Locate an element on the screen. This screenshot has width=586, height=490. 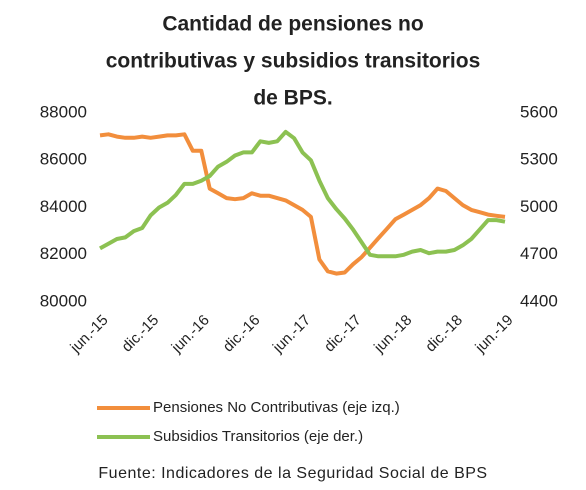
chart-title: contributivas y subsidios transitorios is located at coordinates (293, 61).